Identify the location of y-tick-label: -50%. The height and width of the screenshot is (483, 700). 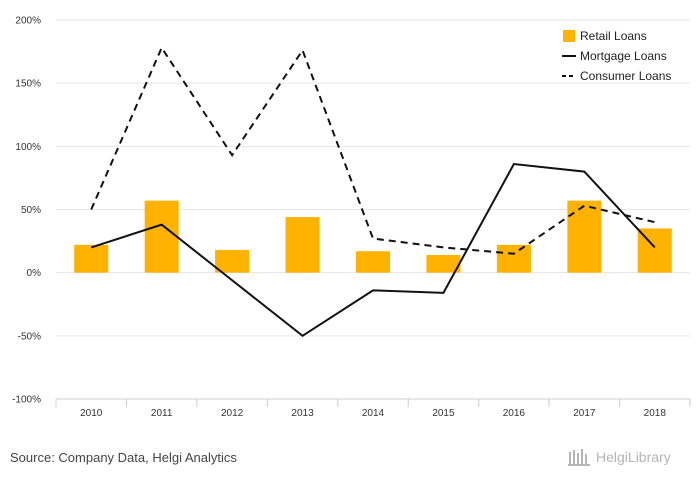
(29, 336).